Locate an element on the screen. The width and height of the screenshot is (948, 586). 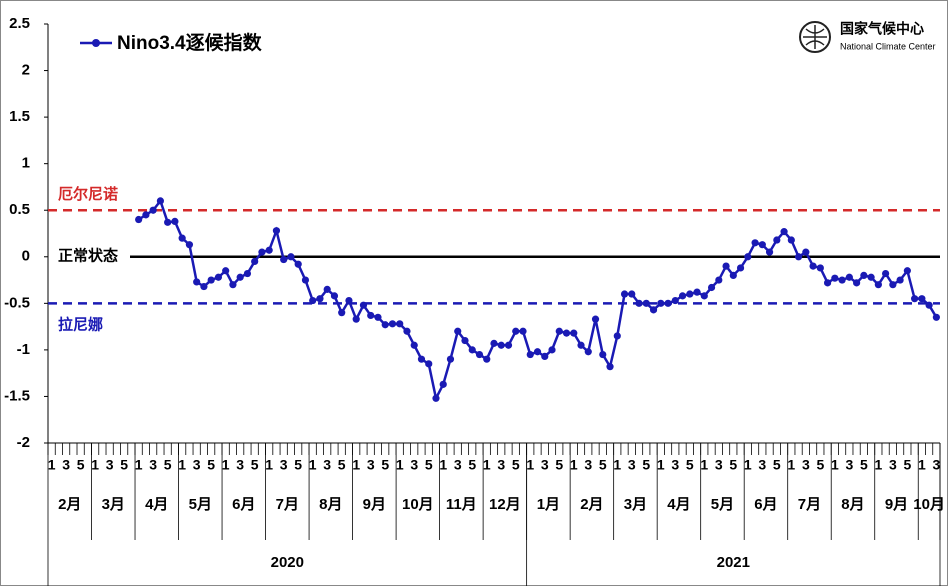
y-tick-label: 1.5 is located at coordinates (19, 116).